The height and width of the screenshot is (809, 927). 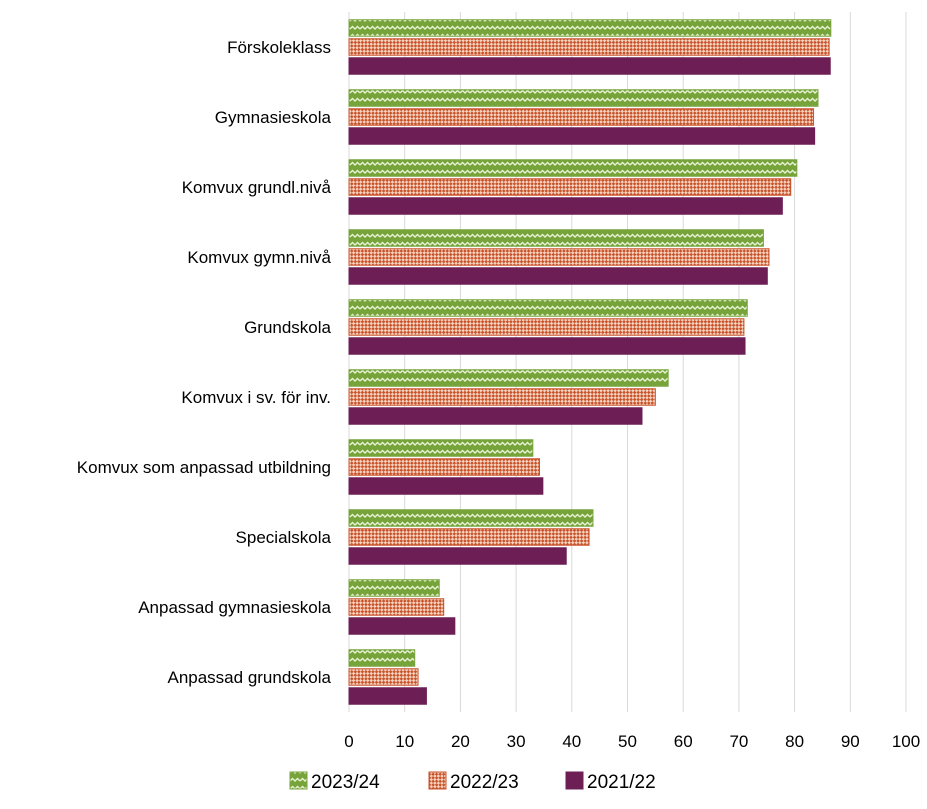 I want to click on legend-label: 2023/24, so click(x=345, y=782).